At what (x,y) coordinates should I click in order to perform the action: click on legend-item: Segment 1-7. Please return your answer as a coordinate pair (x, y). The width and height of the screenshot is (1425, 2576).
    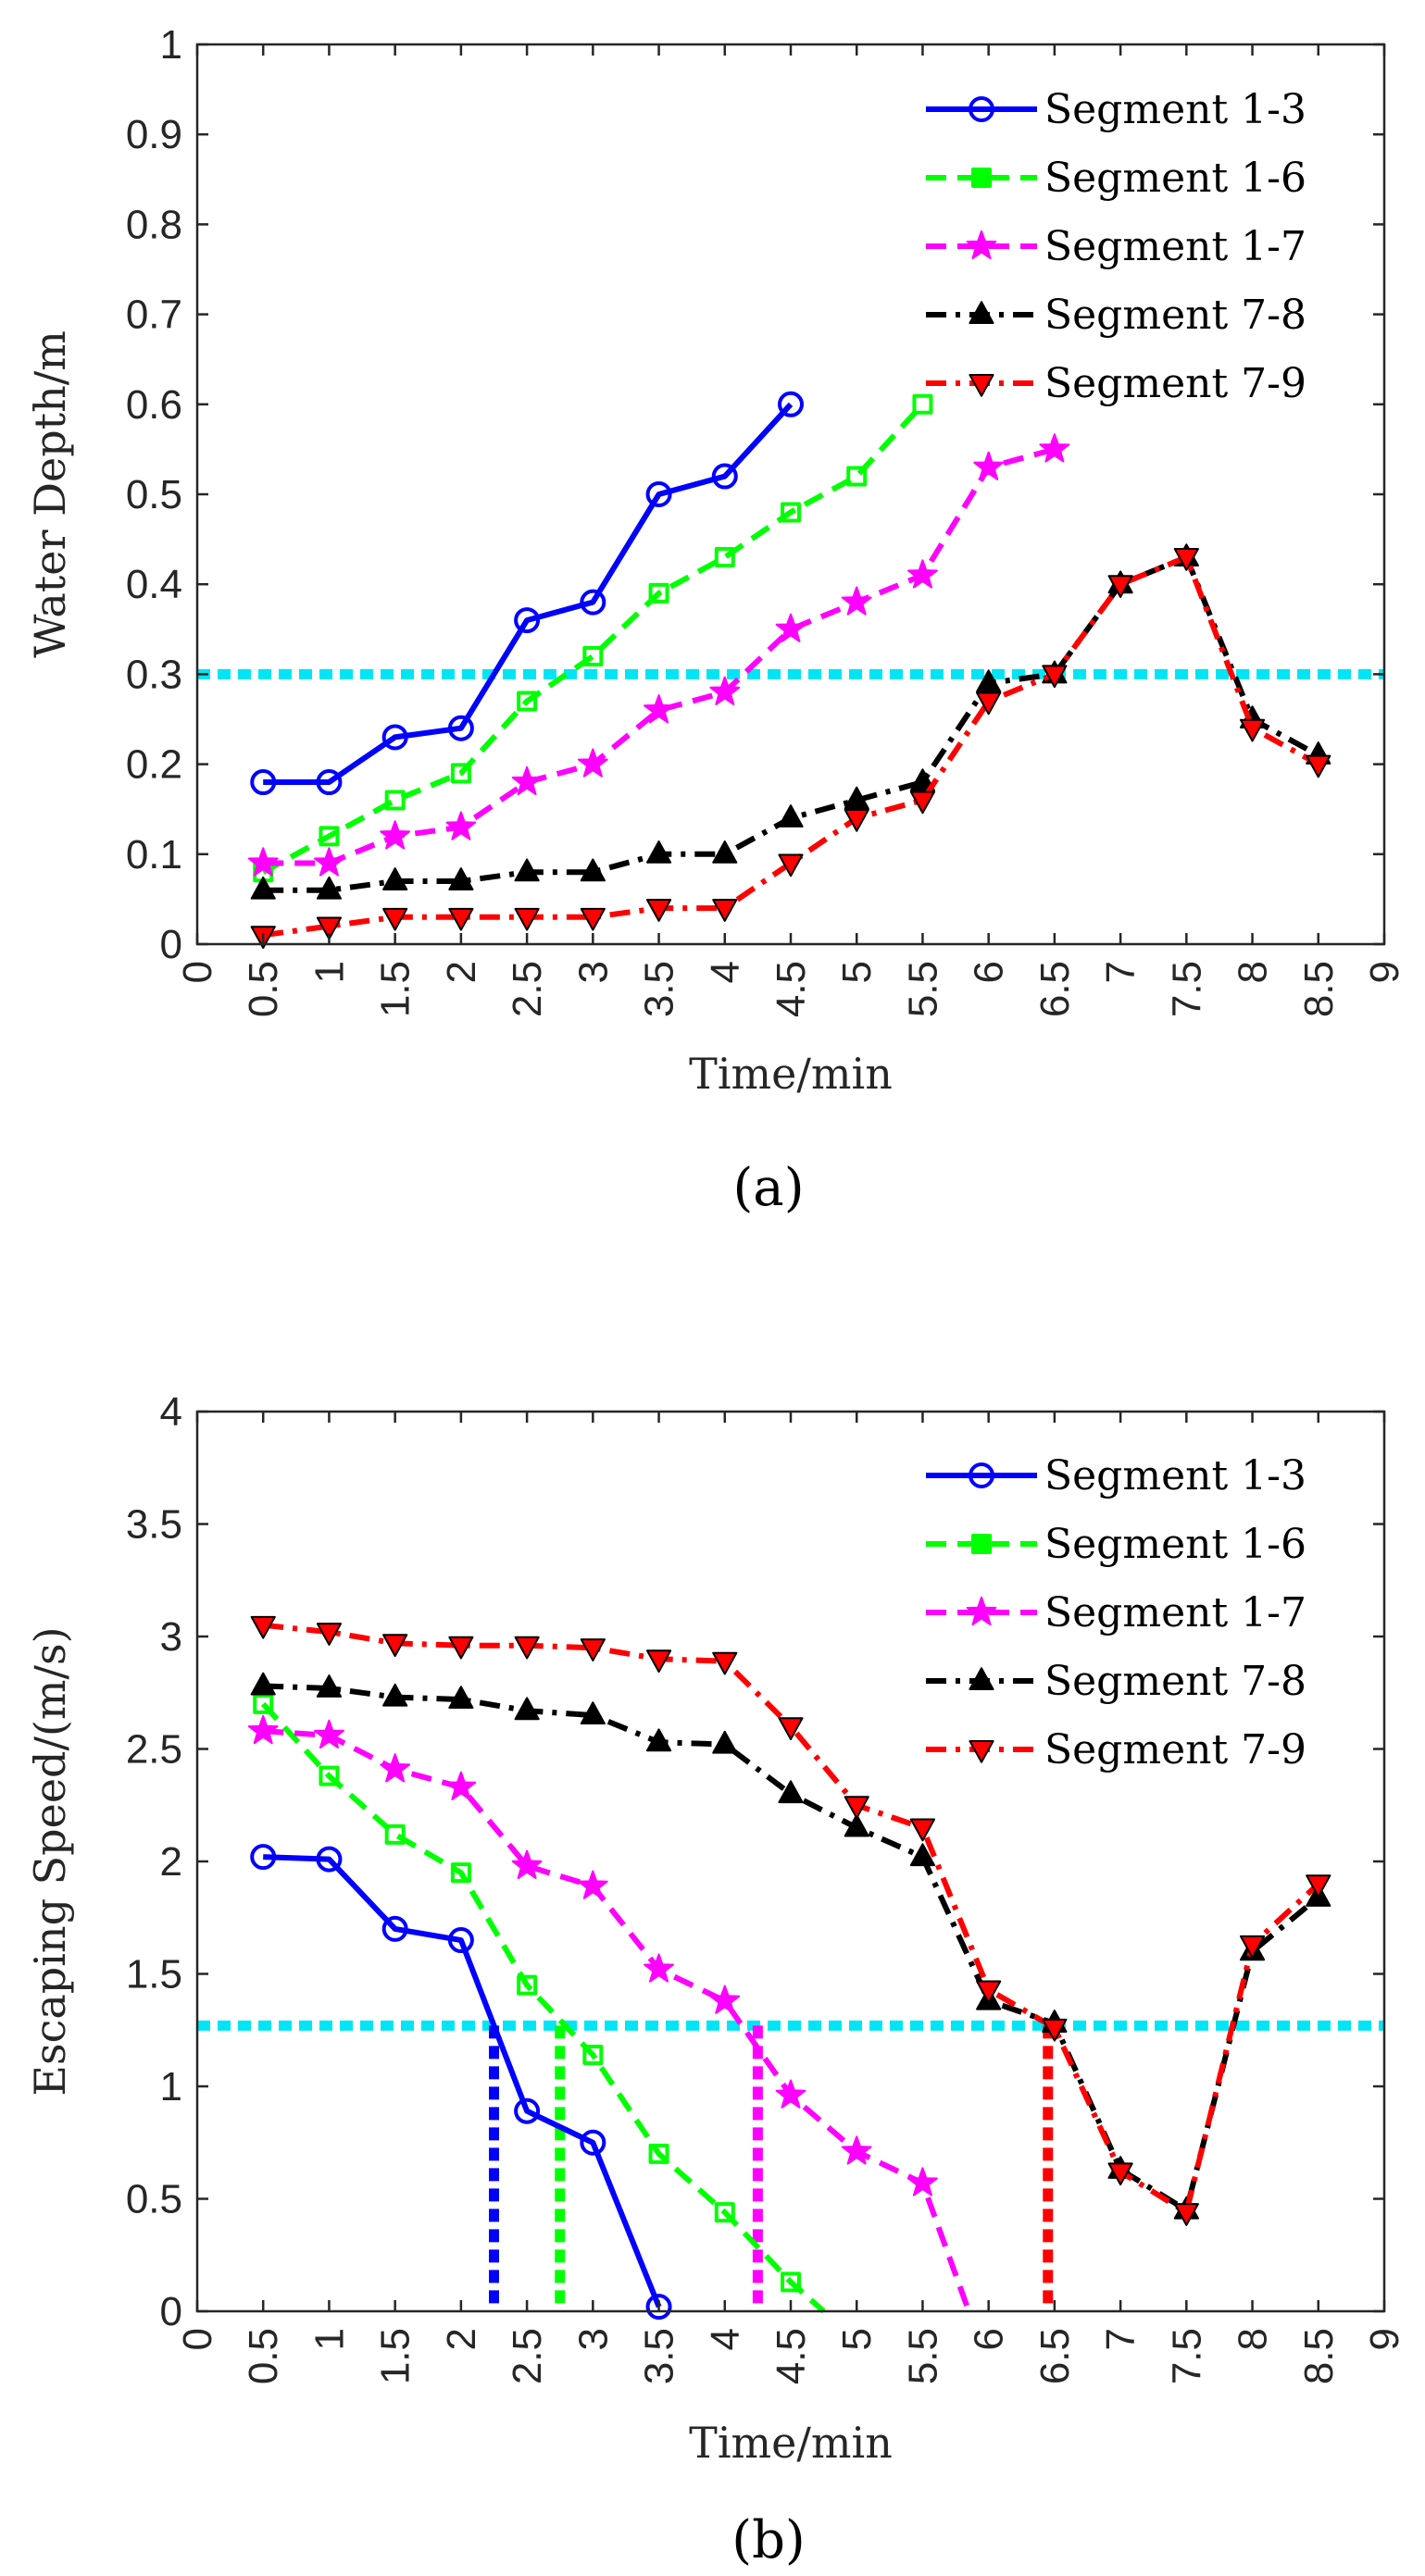
    Looking at the image, I should click on (1116, 1612).